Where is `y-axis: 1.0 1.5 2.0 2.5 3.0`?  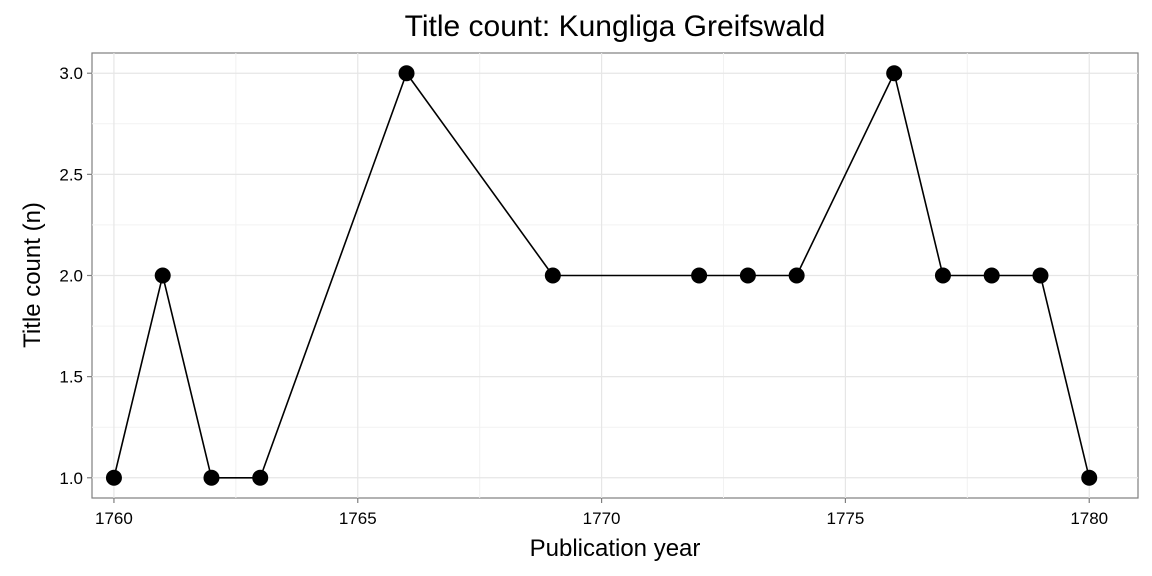
y-axis: 1.0 1.5 2.0 2.5 3.0 is located at coordinates (75, 276).